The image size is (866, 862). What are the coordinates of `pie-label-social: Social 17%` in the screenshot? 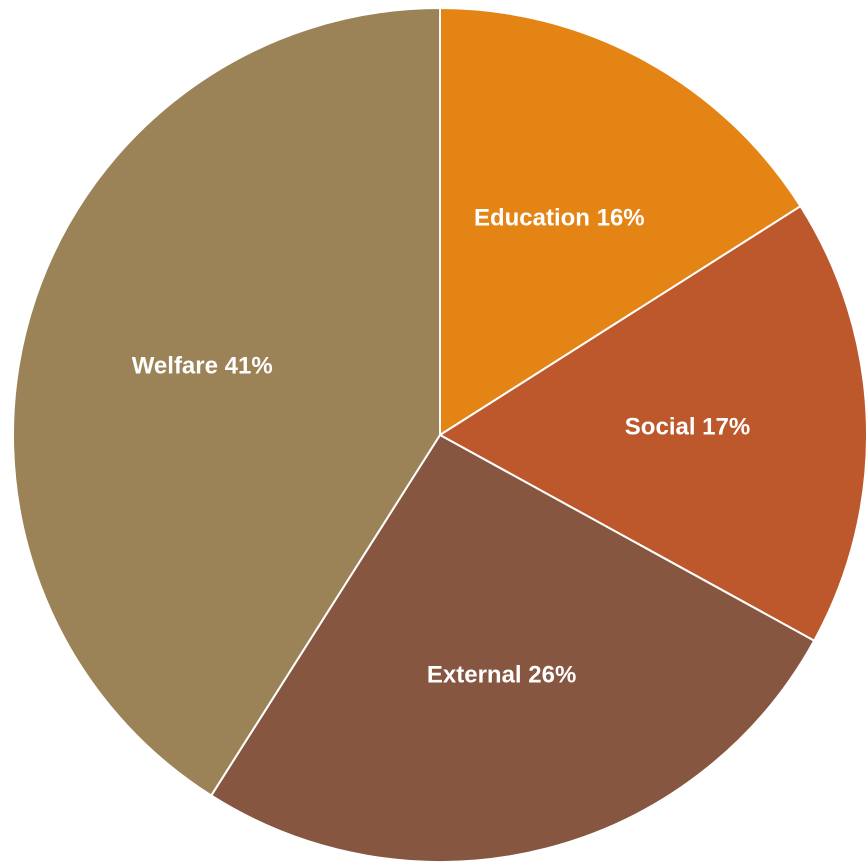 It's located at (687, 427).